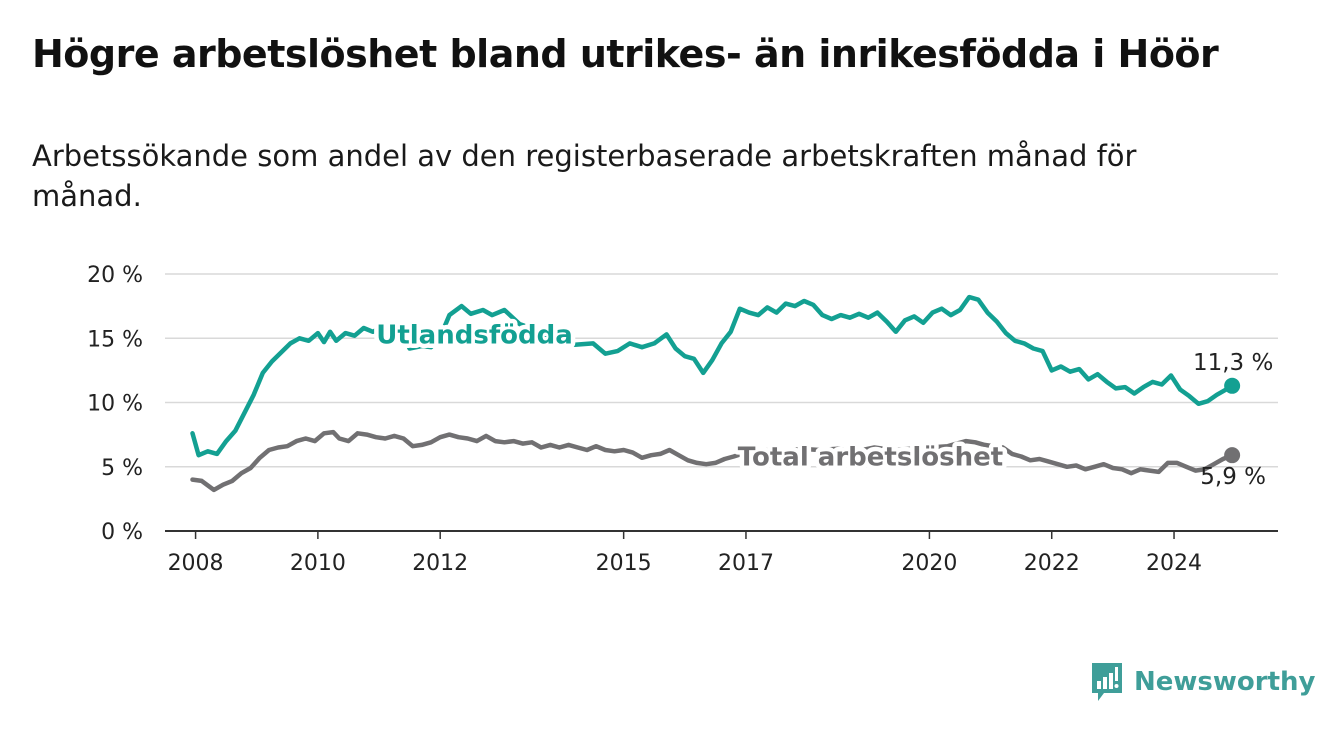  Describe the element at coordinates (1107, 682) in the screenshot. I see `bar-chart-speech-bubble-icon` at that location.